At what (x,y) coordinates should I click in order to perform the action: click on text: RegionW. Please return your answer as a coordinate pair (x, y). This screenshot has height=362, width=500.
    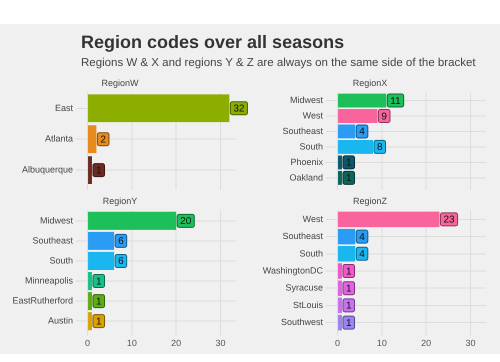
    Looking at the image, I should click on (120, 83).